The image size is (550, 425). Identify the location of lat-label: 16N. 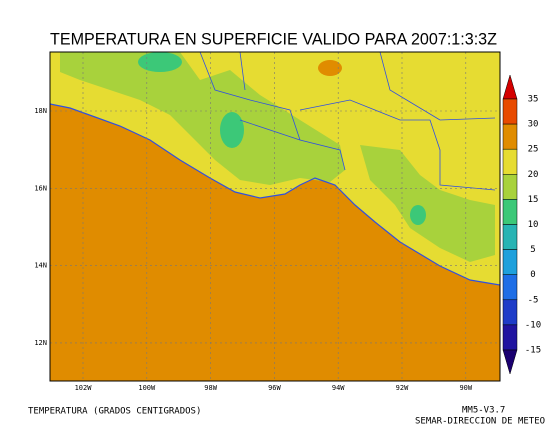
(40, 188).